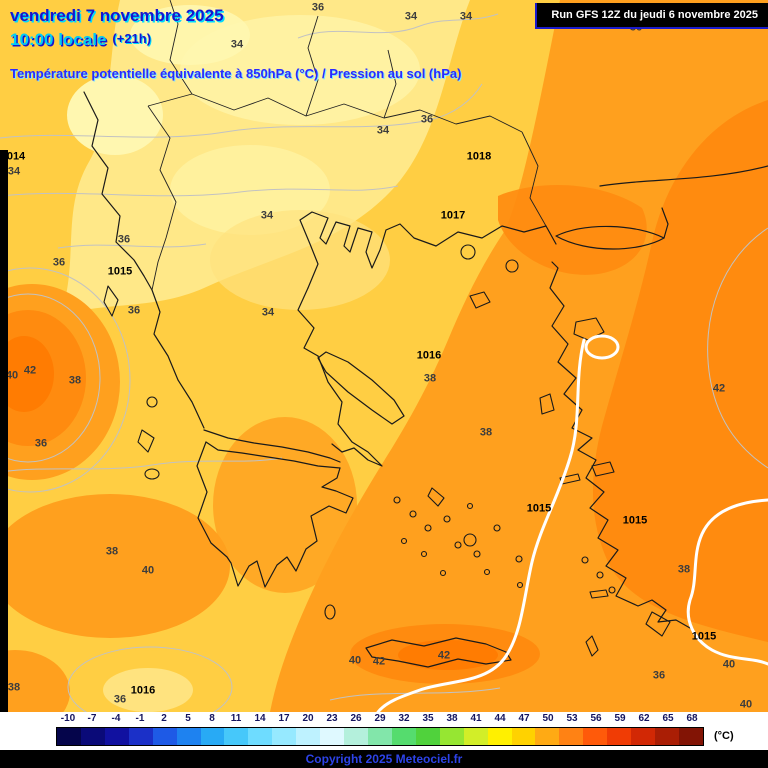  Describe the element at coordinates (332, 718) in the screenshot. I see `scale-tick: 23` at that location.